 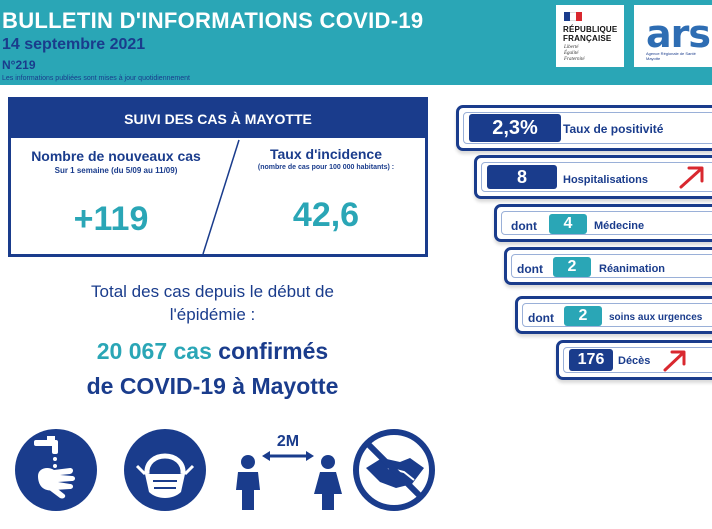 I want to click on total-cases-confirmed: confirmés, so click(x=270, y=351).